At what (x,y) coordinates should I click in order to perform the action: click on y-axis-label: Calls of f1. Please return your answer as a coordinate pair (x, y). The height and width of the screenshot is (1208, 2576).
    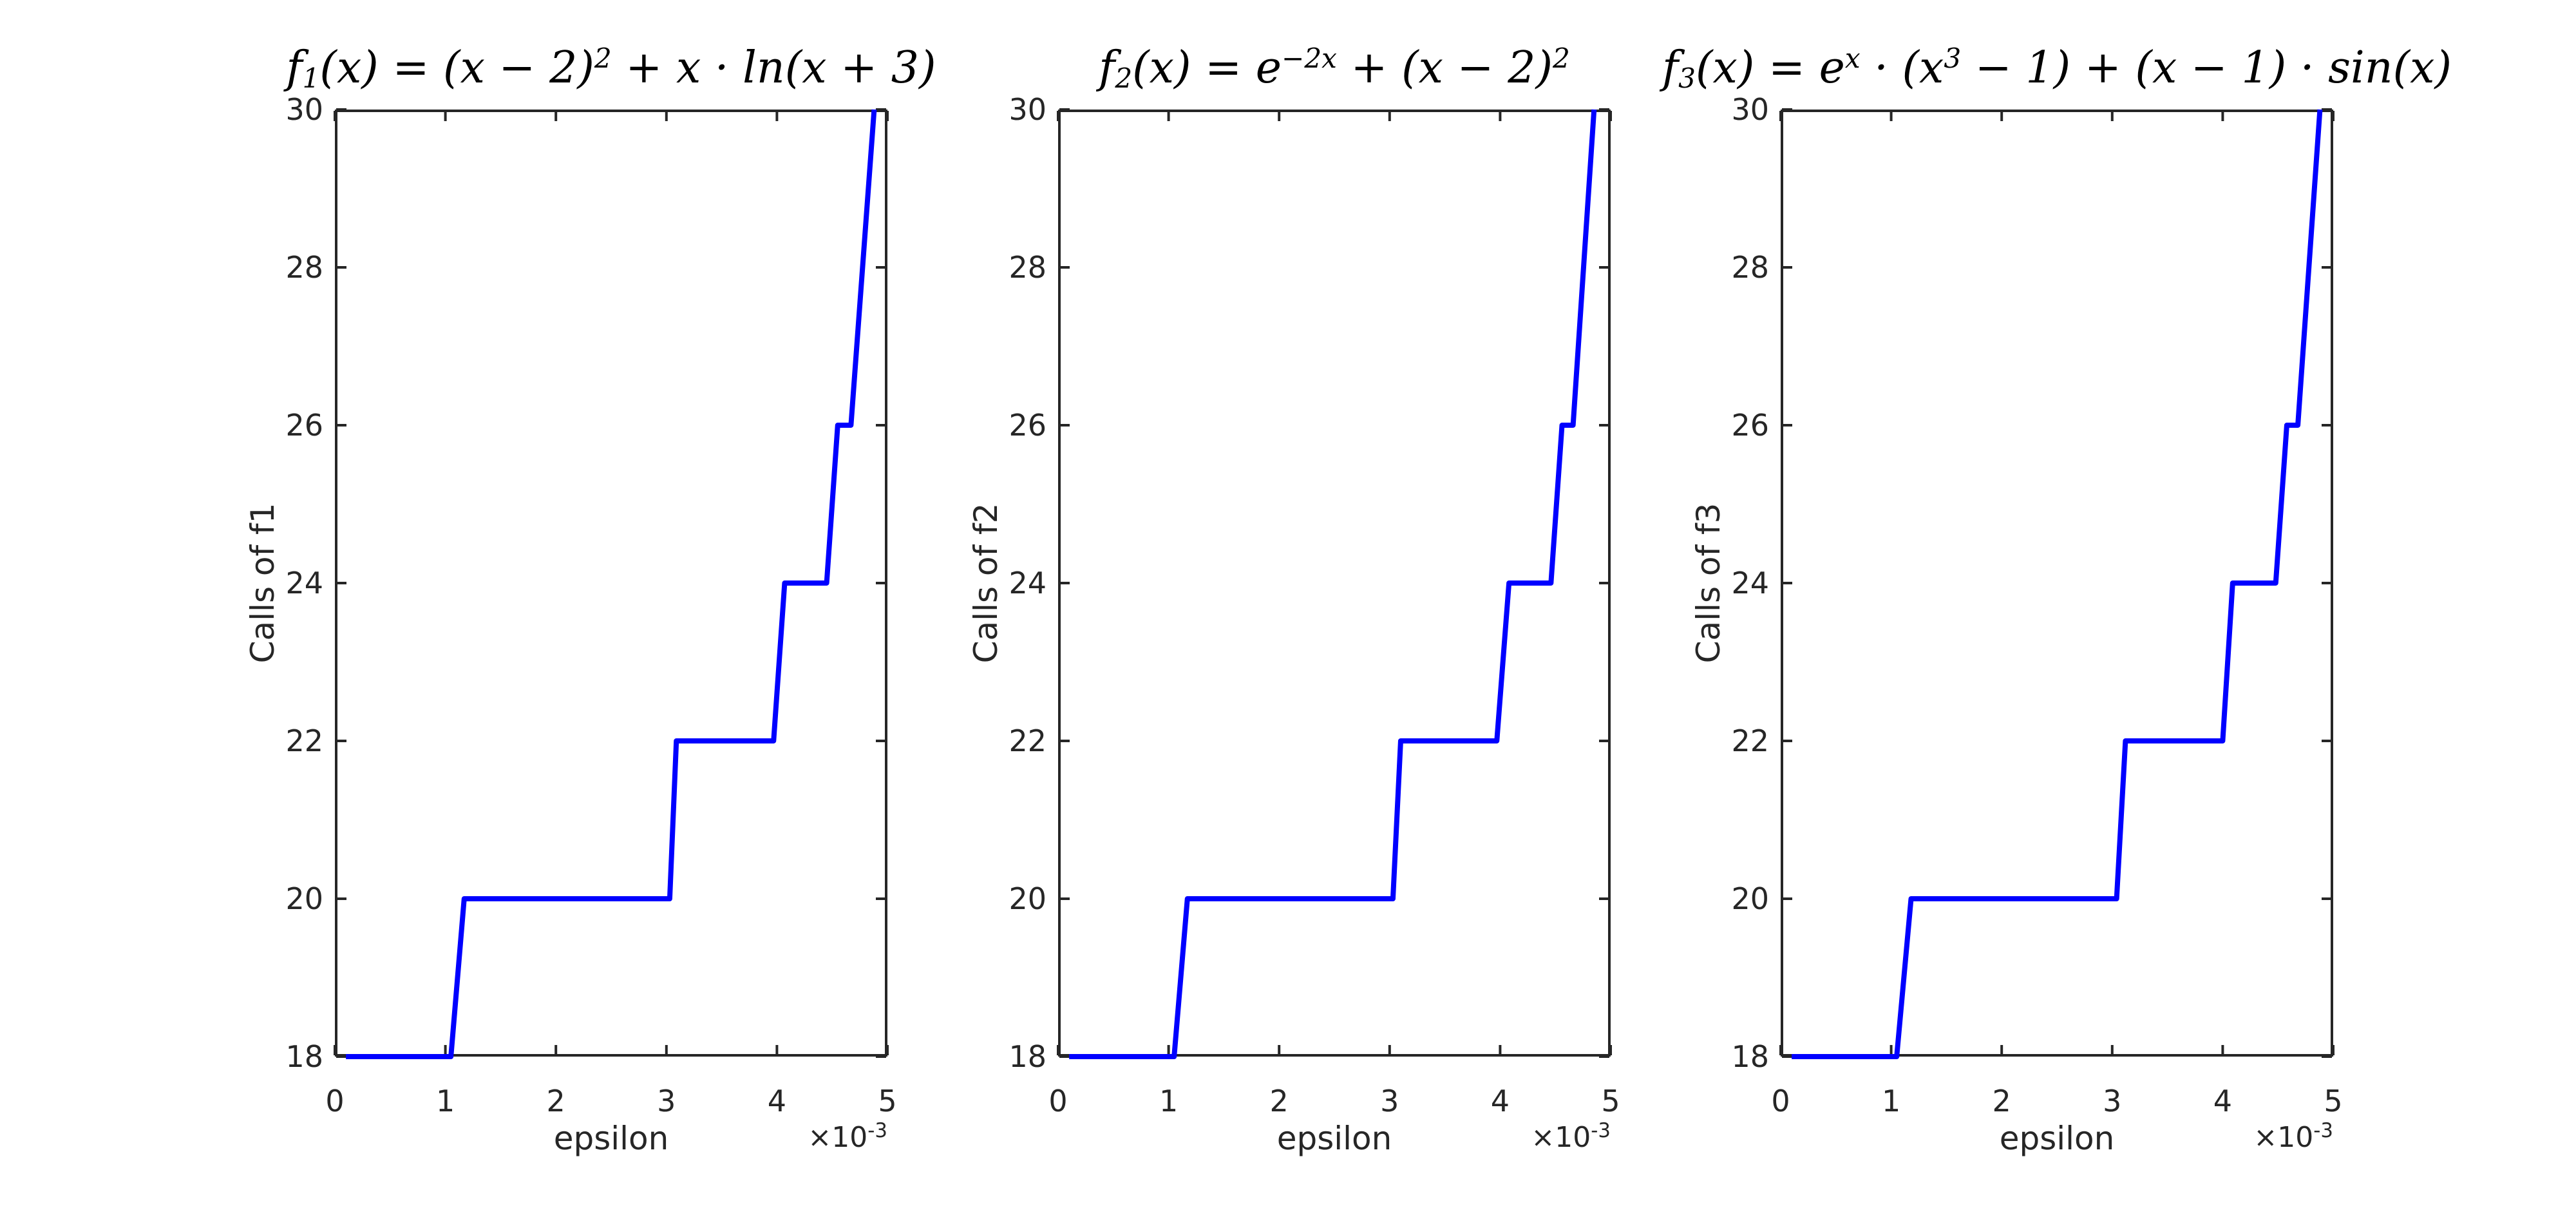
    Looking at the image, I should click on (262, 583).